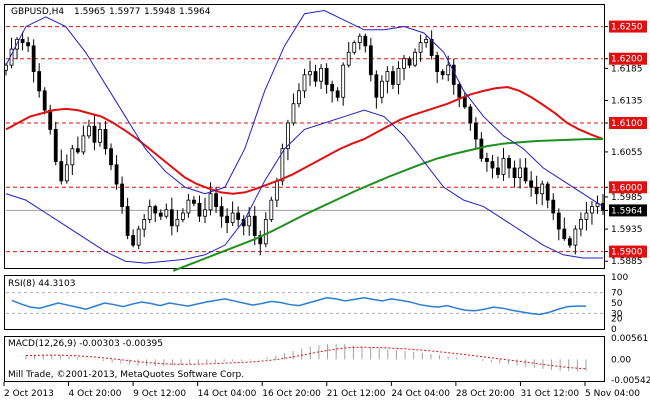 The width and height of the screenshot is (650, 400). What do you see at coordinates (627, 28) in the screenshot?
I see `y-tick-label: 1.6250` at bounding box center [627, 28].